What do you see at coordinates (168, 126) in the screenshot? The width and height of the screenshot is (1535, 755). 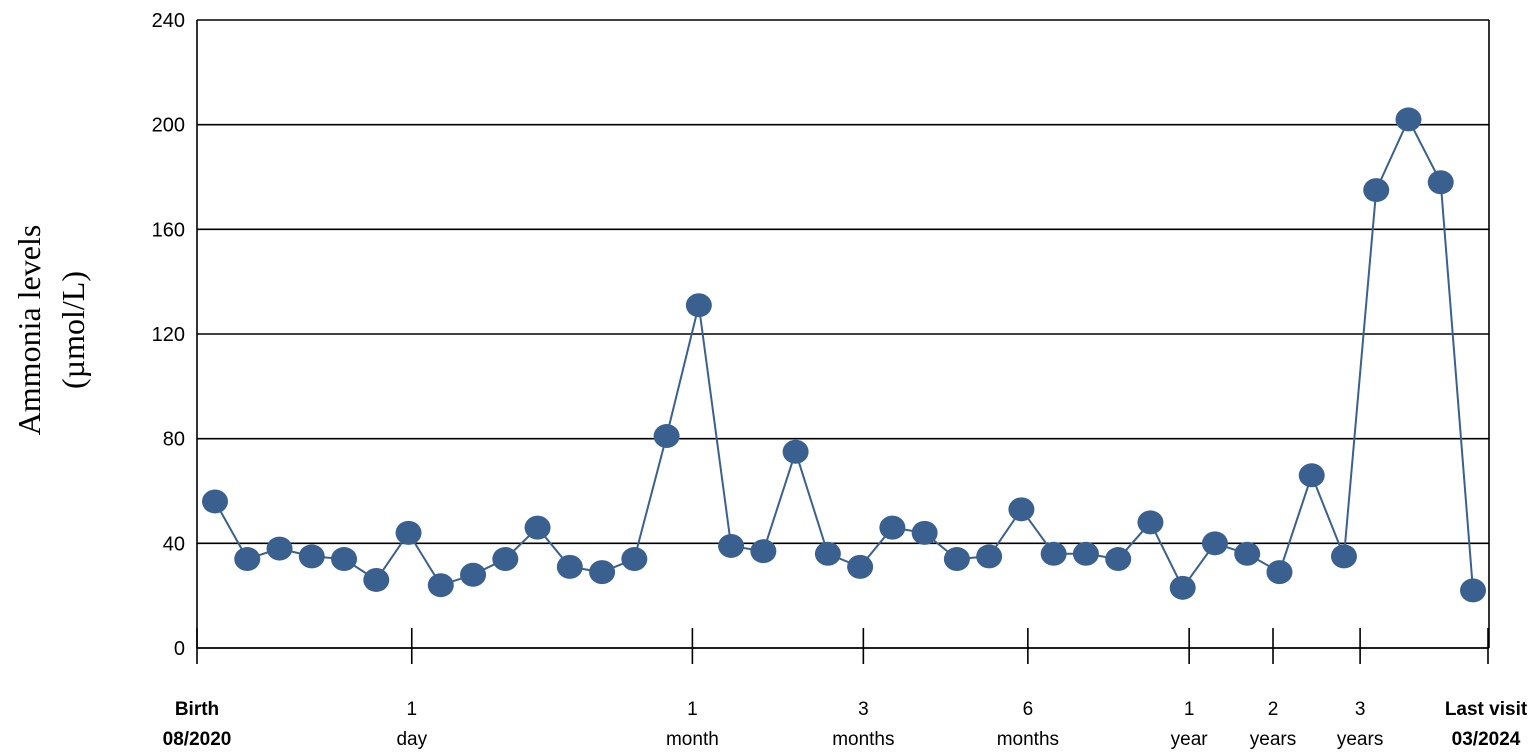 I see `y-tick-label: 200` at bounding box center [168, 126].